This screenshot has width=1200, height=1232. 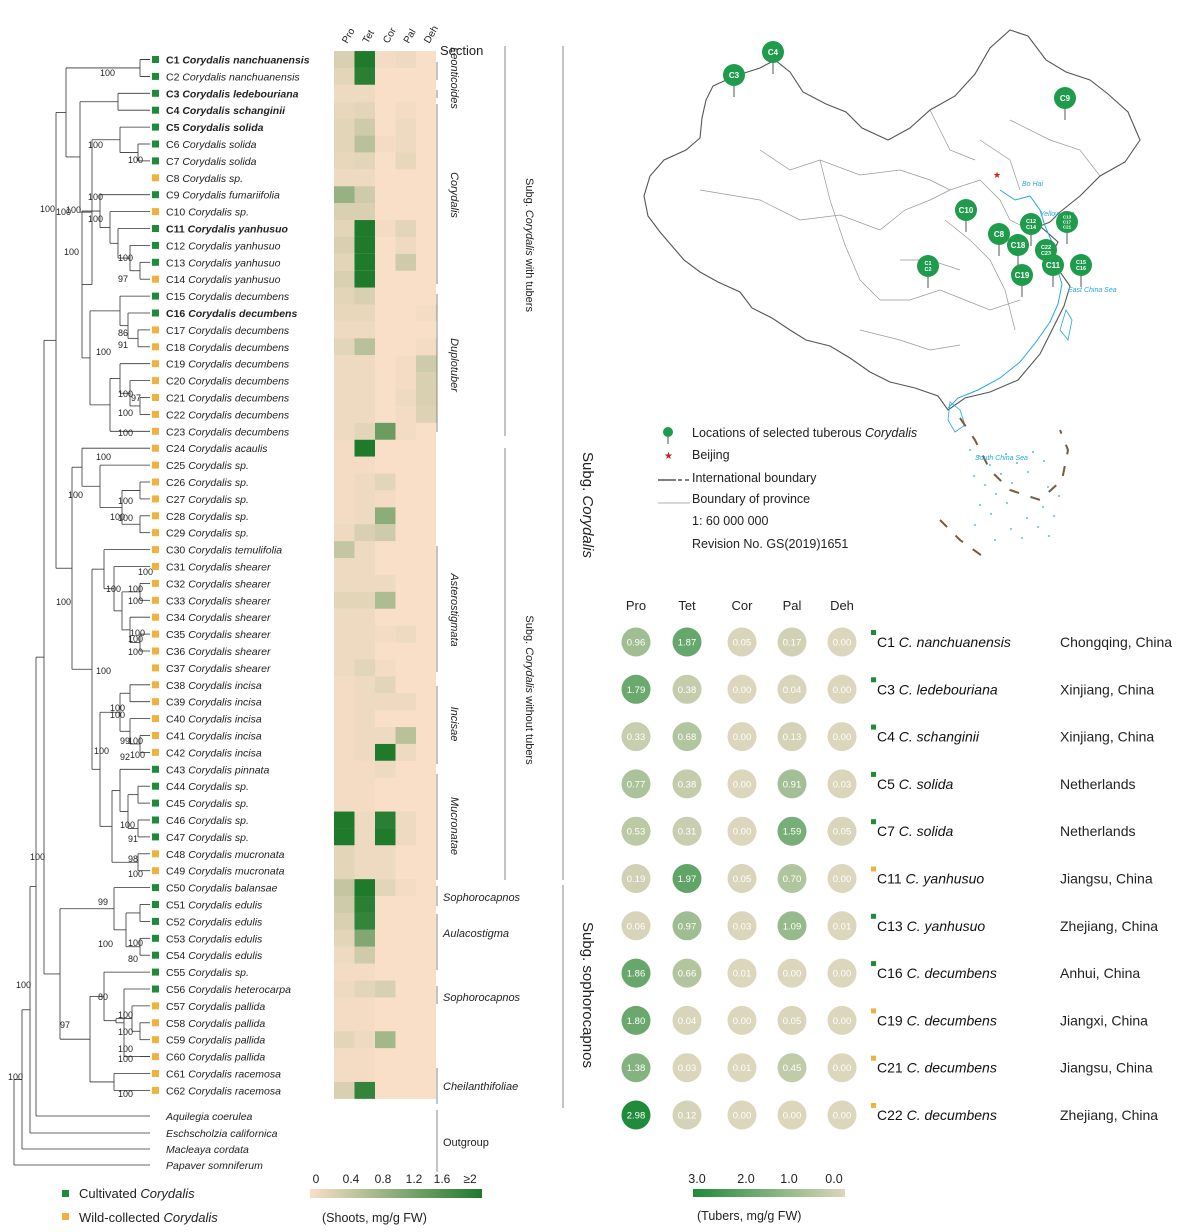 What do you see at coordinates (636, 926) in the screenshot?
I see `tuber-dot-label: 0.06` at bounding box center [636, 926].